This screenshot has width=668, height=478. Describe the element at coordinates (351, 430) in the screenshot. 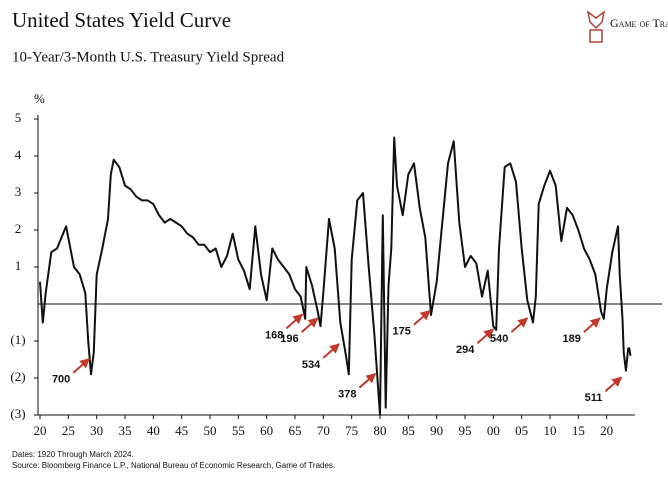

I see `x-tick-label: 75` at that location.